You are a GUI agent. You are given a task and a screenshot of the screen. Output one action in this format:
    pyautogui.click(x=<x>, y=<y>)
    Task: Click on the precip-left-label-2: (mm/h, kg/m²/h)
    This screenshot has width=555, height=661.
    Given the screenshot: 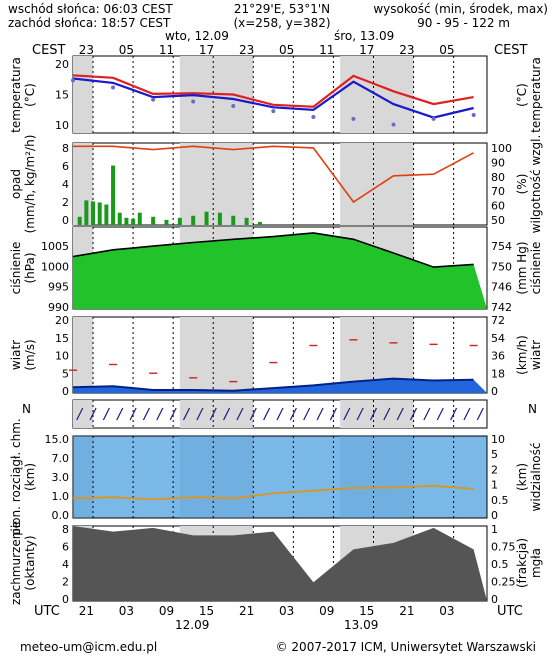 What is the action you would take?
    pyautogui.click(x=30, y=184)
    